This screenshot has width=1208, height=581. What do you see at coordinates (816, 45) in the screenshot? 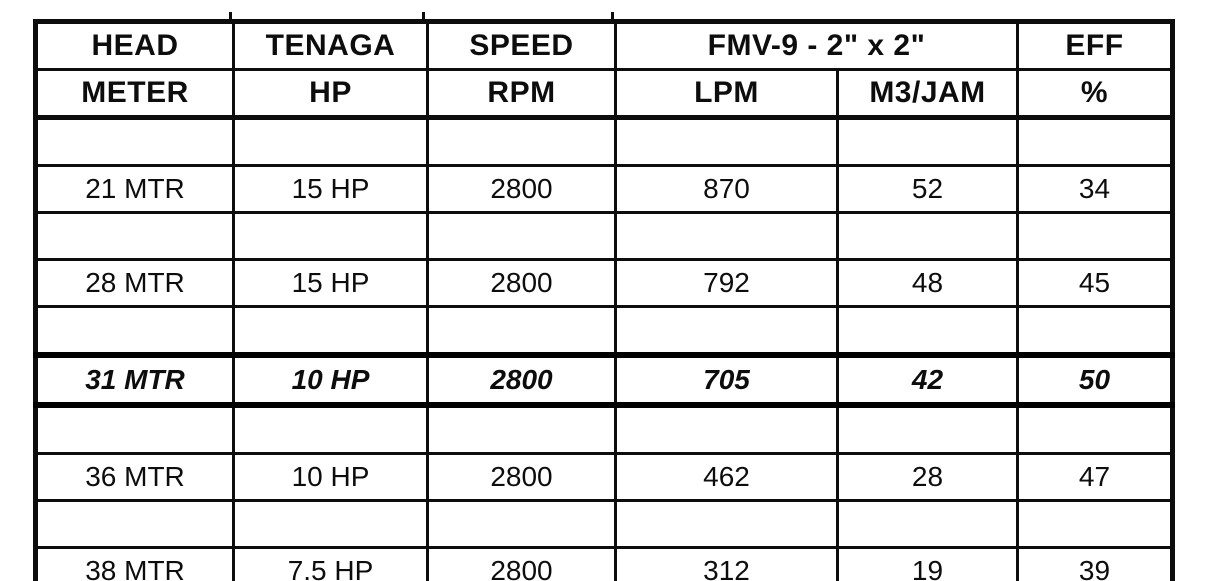
I see `col-header-model: FMV-9 - 2" x 2"` at bounding box center [816, 45].